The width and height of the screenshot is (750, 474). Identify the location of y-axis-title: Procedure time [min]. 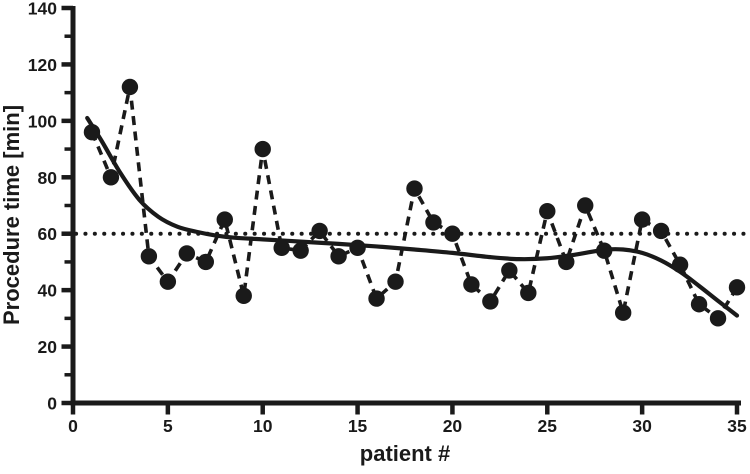
(12, 215).